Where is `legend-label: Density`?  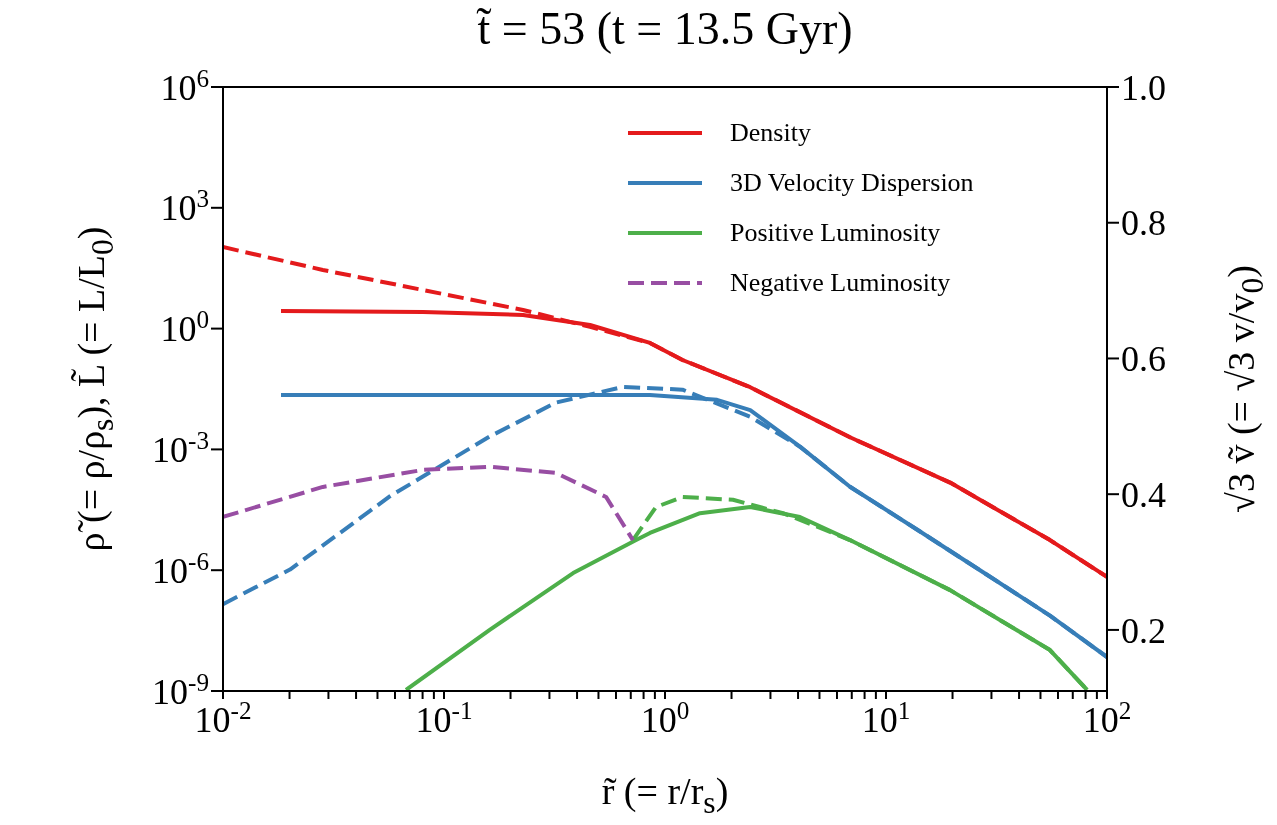 legend-label: Density is located at coordinates (770, 133).